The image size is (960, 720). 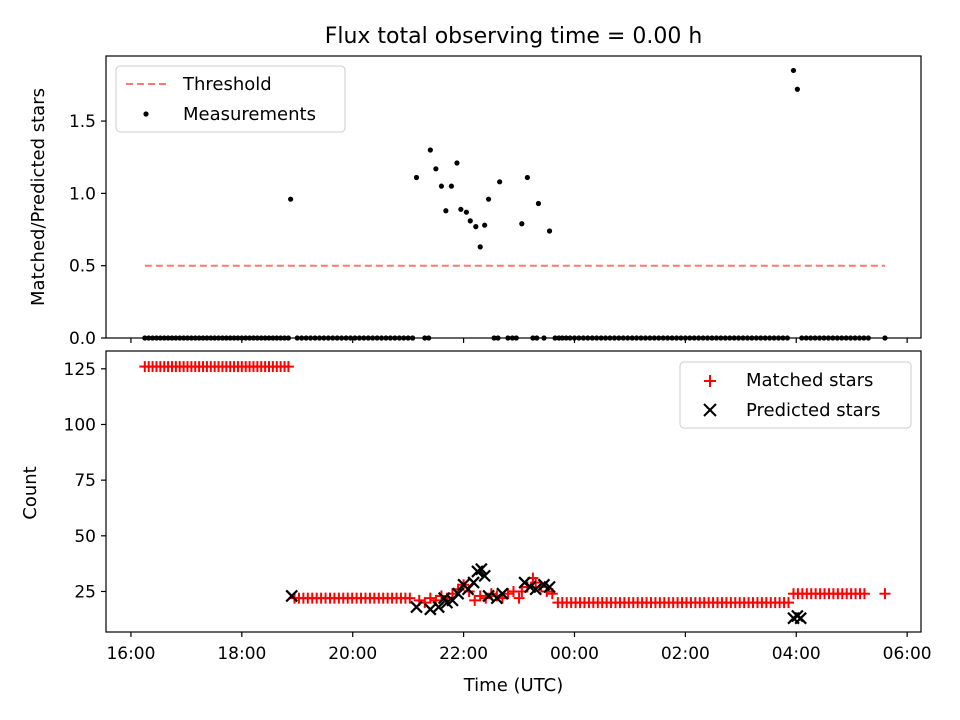 I want to click on chart-title: Flux total observing time = 0.00 h, so click(x=514, y=36).